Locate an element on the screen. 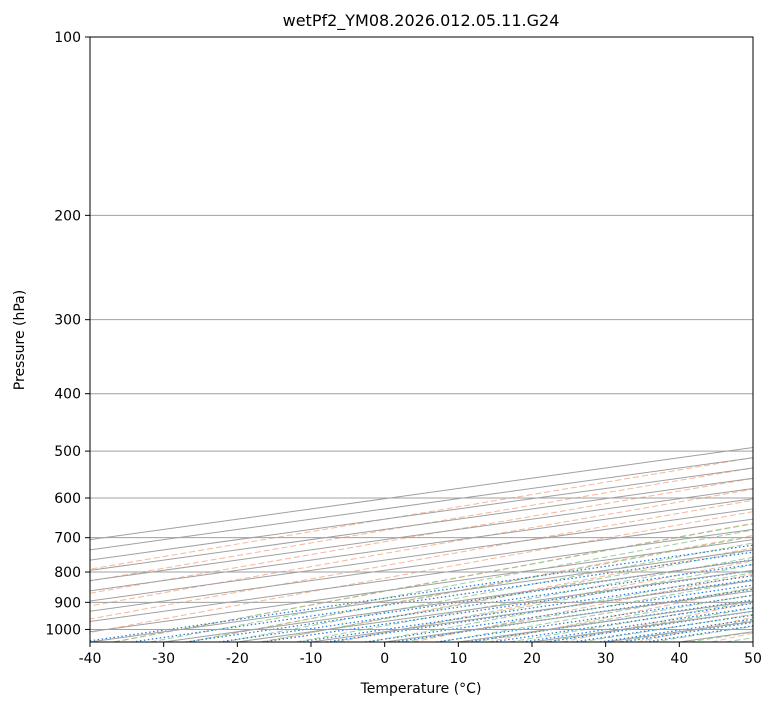 The height and width of the screenshot is (708, 775). x-axis-label: Temperature (°C) is located at coordinates (421, 689).